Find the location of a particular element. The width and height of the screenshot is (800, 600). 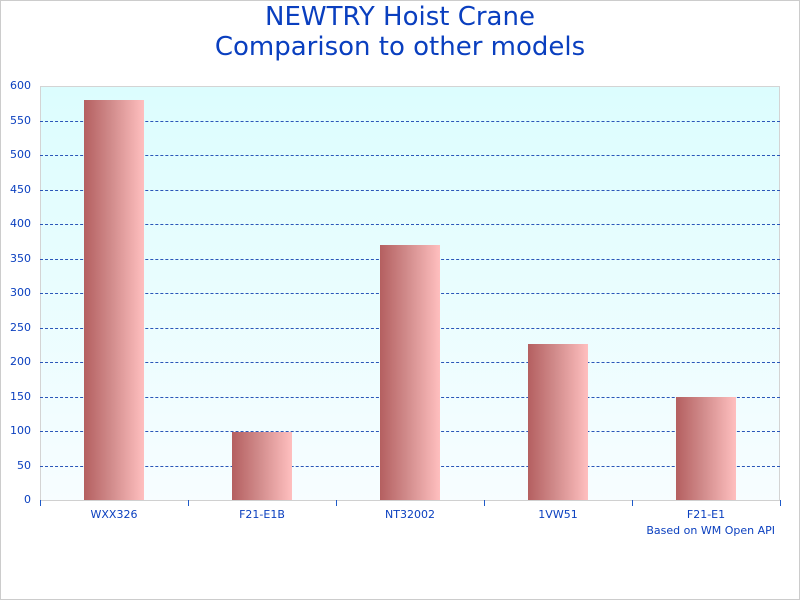

y-tick-label: 250 is located at coordinates (20, 327).